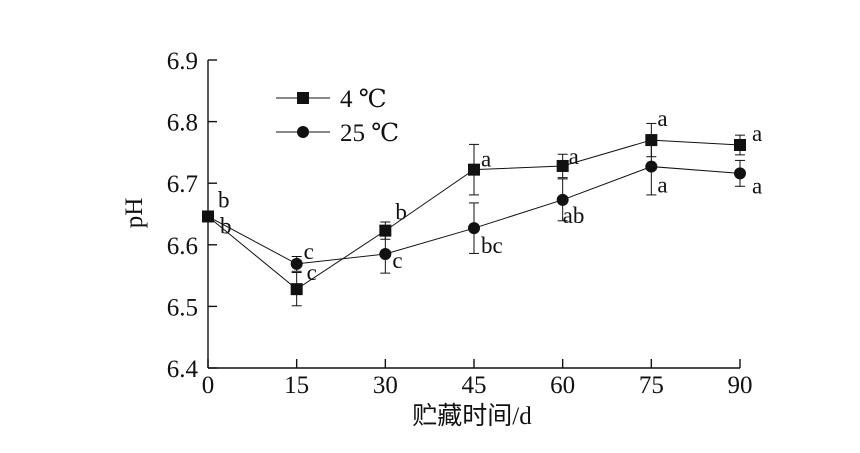  I want to click on significance-label: ab, so click(574, 215).